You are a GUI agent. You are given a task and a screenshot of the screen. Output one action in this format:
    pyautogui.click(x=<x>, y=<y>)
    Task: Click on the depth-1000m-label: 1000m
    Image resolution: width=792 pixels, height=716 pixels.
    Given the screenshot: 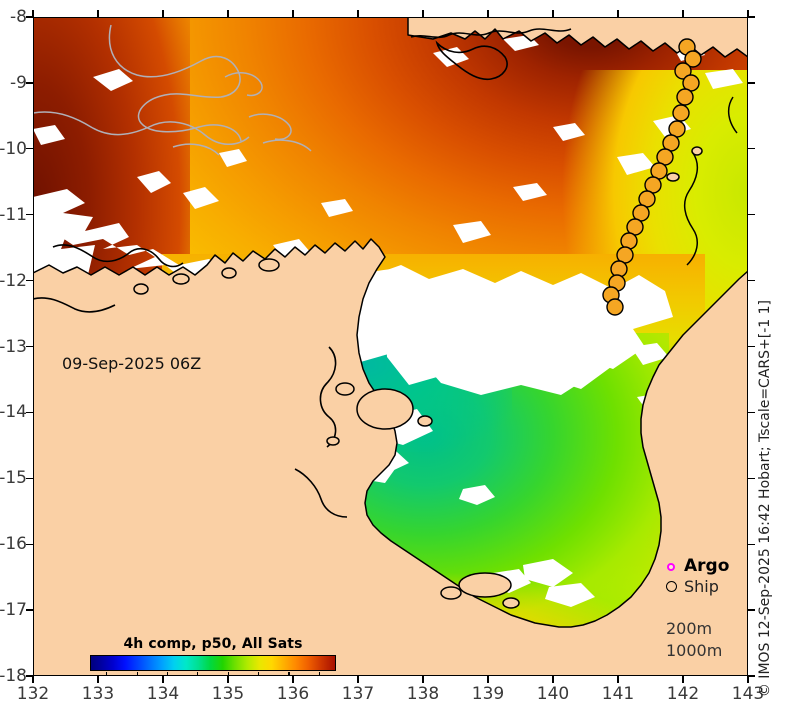 What is the action you would take?
    pyautogui.click(x=694, y=650)
    